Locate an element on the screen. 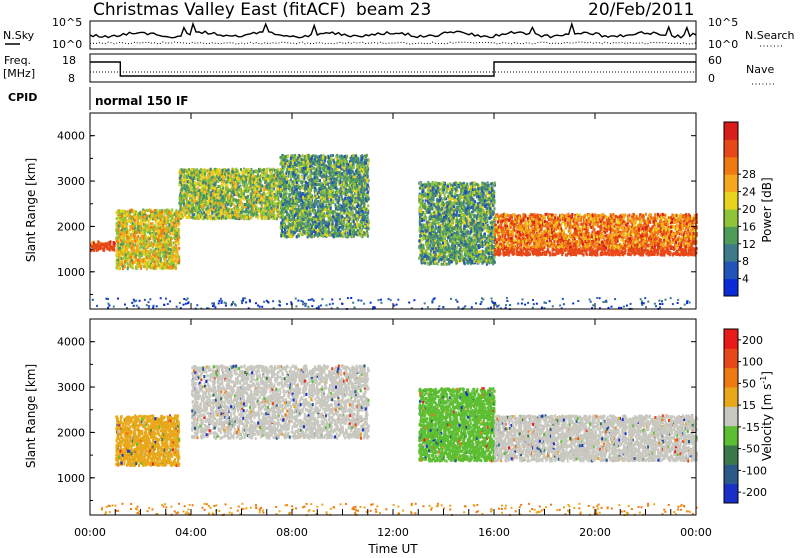  frequency-trace is located at coordinates (393, 69).